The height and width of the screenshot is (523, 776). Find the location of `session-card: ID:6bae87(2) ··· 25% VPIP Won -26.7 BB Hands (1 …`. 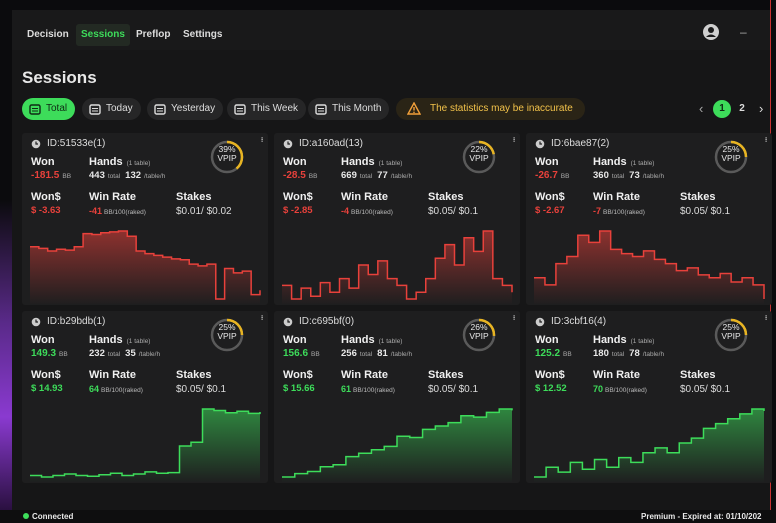

session-card: ID:6bae87(2) ··· 25% VPIP Won -26.7 BB Hands (1 … is located at coordinates (649, 219).